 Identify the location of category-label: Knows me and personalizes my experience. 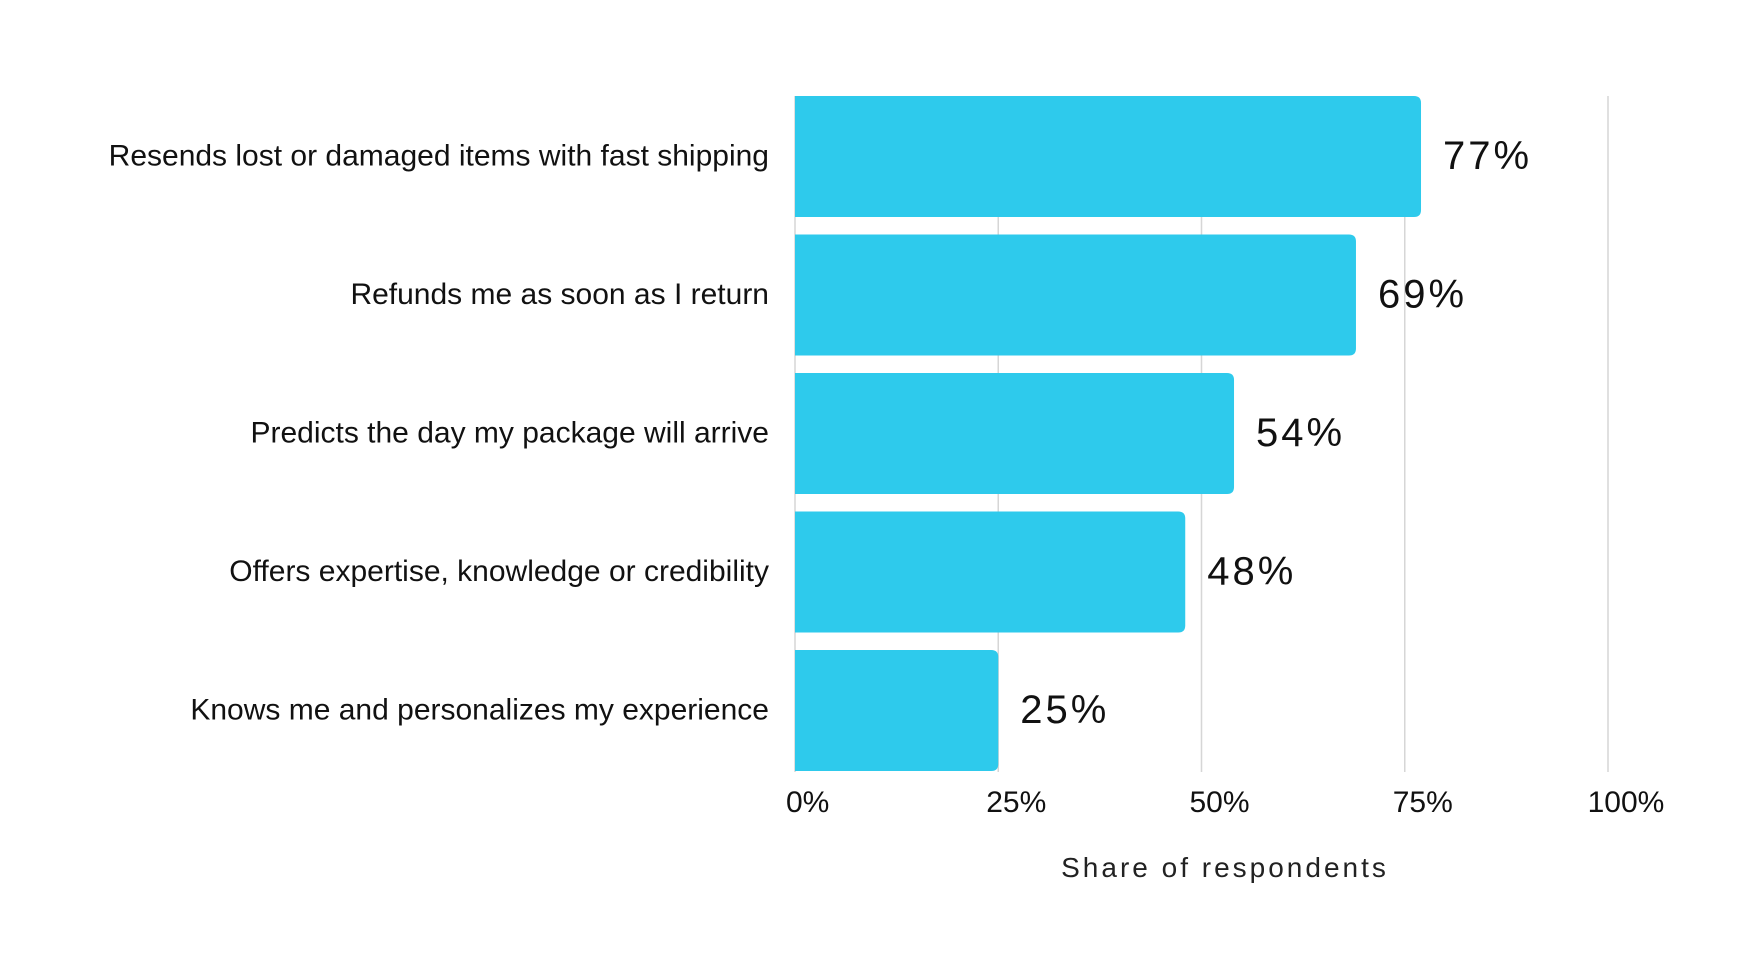
(479, 709).